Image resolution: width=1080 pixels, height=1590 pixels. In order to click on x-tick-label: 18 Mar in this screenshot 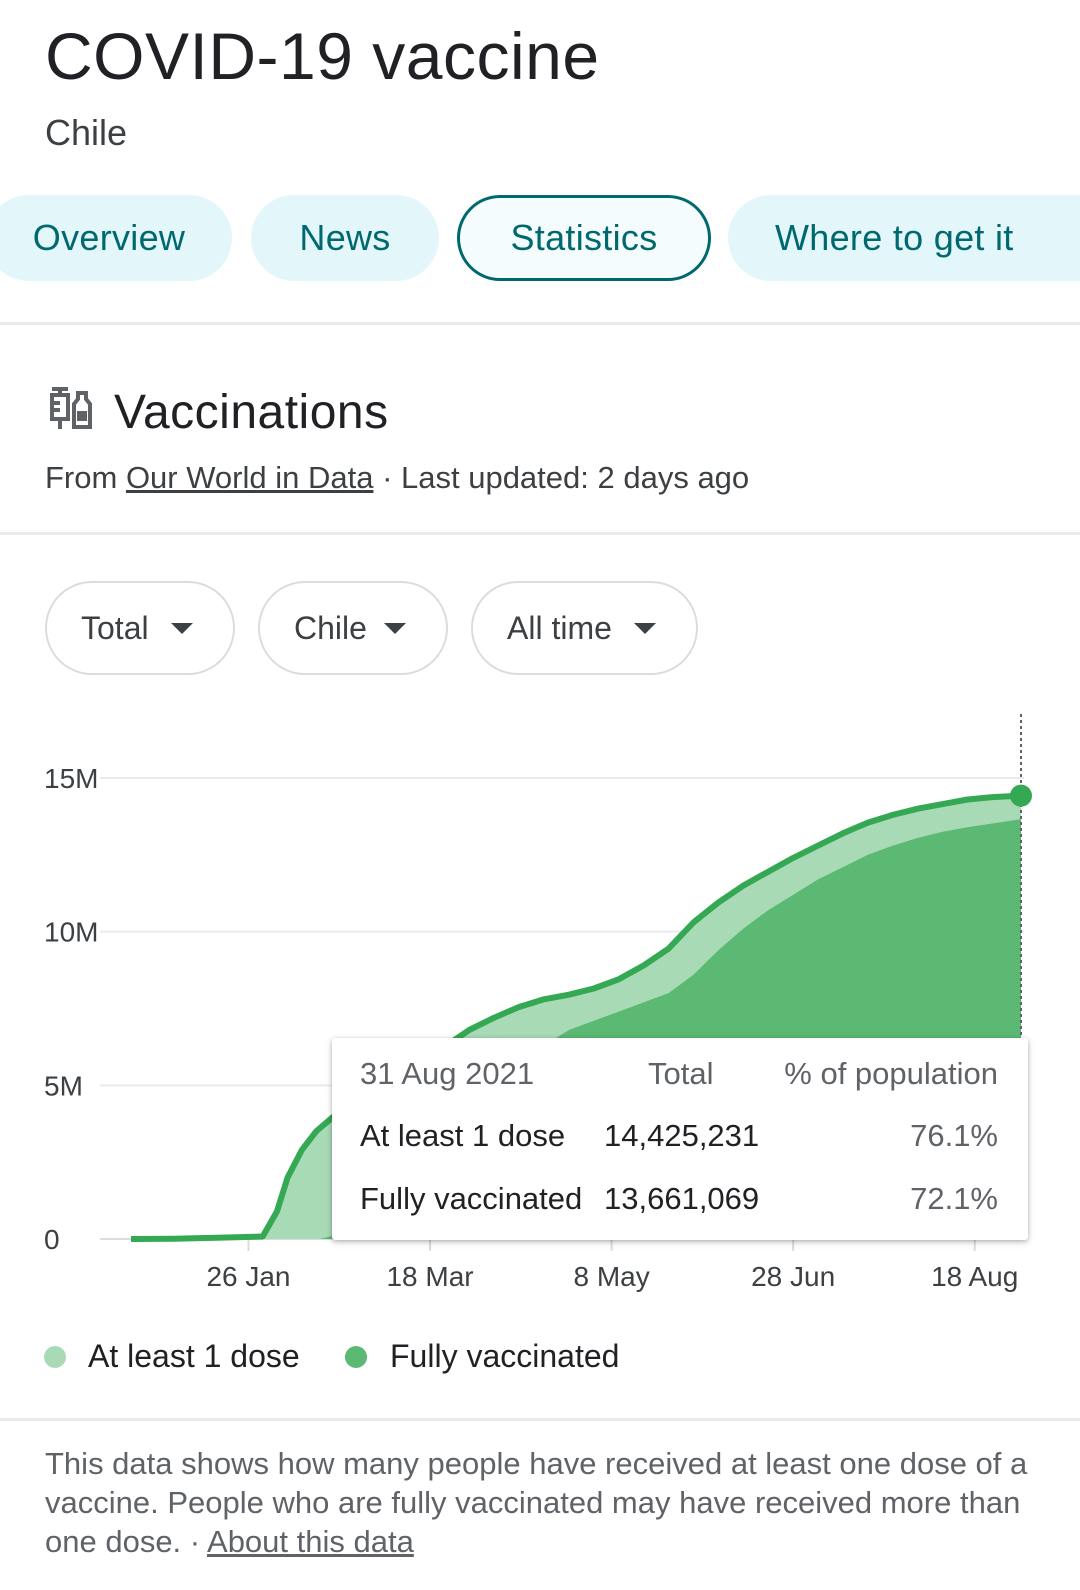, I will do `click(429, 1276)`.